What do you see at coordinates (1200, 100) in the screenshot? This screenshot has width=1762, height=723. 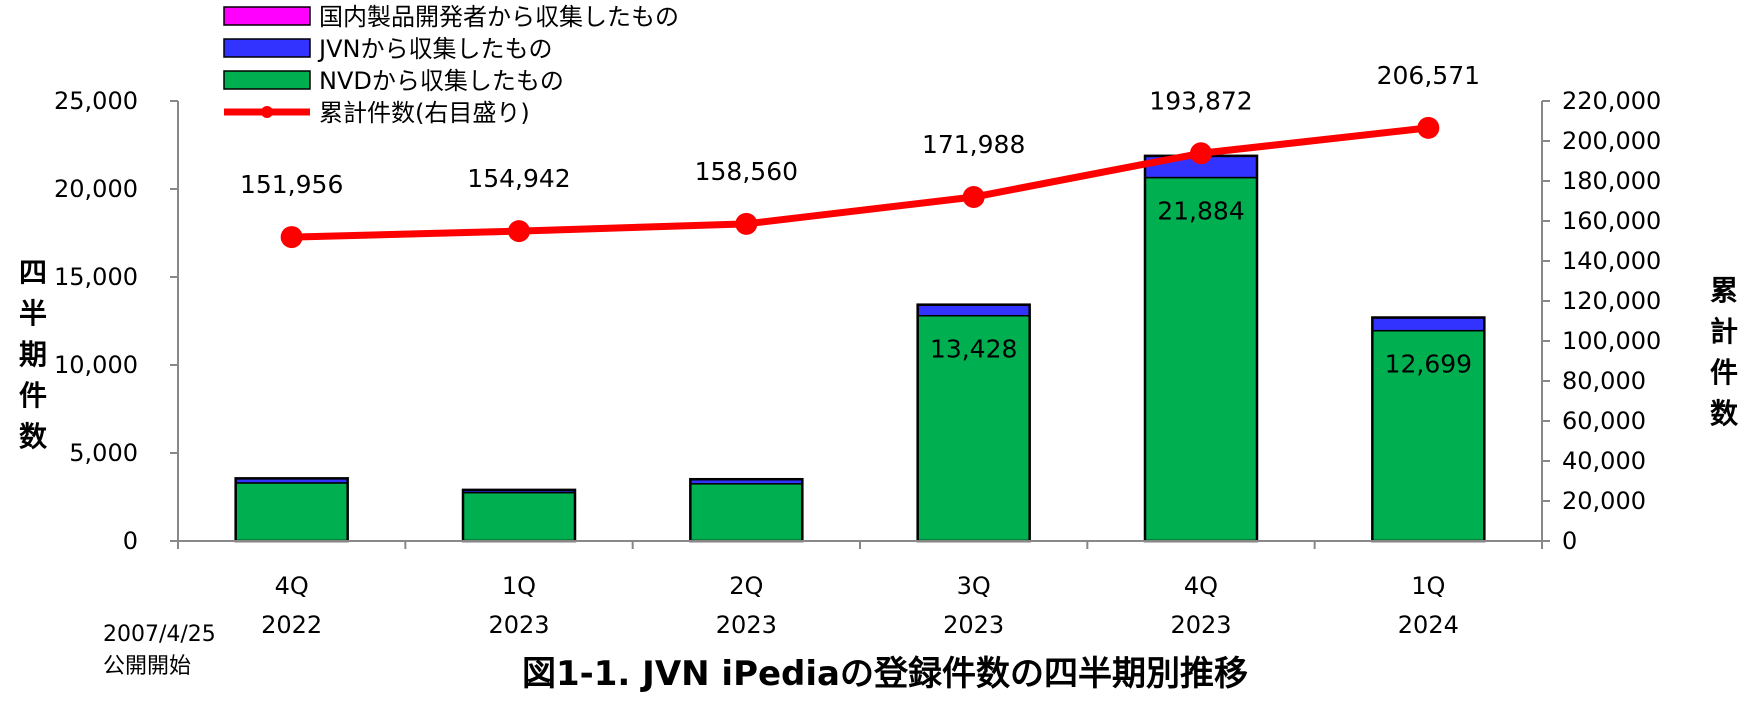 I see `cumulative-label-4: 193,872` at bounding box center [1200, 100].